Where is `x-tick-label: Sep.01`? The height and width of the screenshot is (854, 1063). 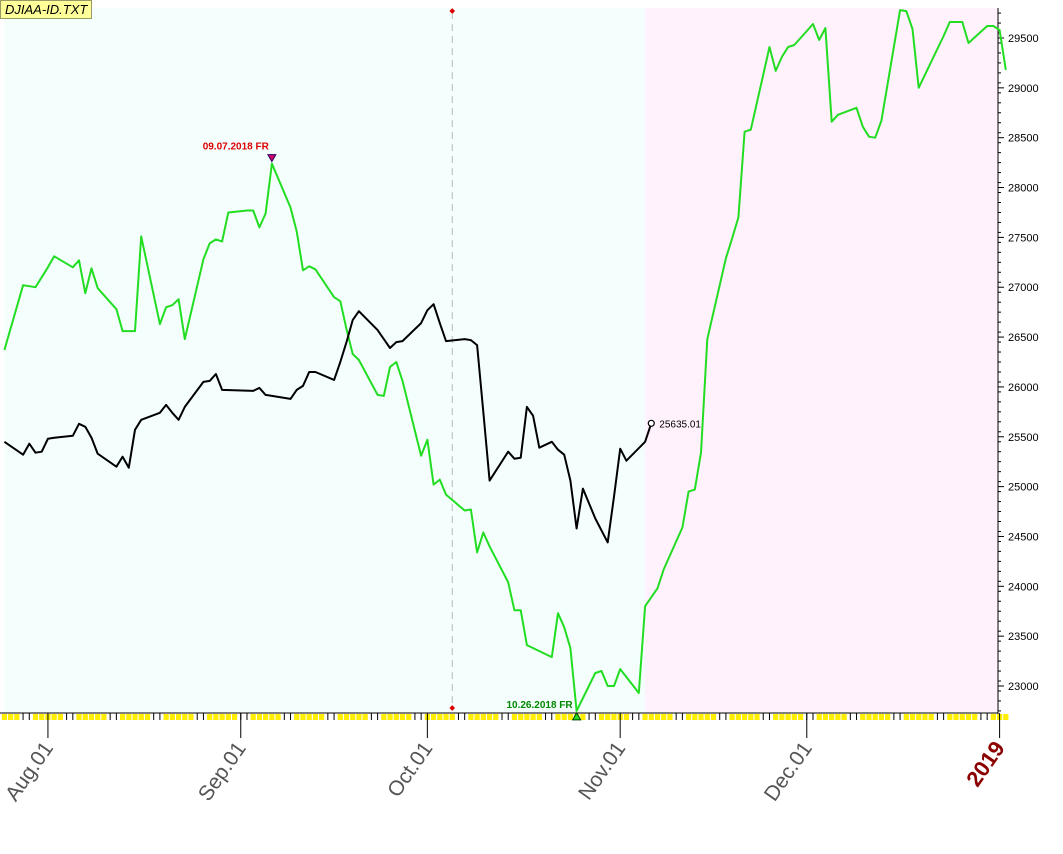 x-tick-label: Sep.01 is located at coordinates (222, 772).